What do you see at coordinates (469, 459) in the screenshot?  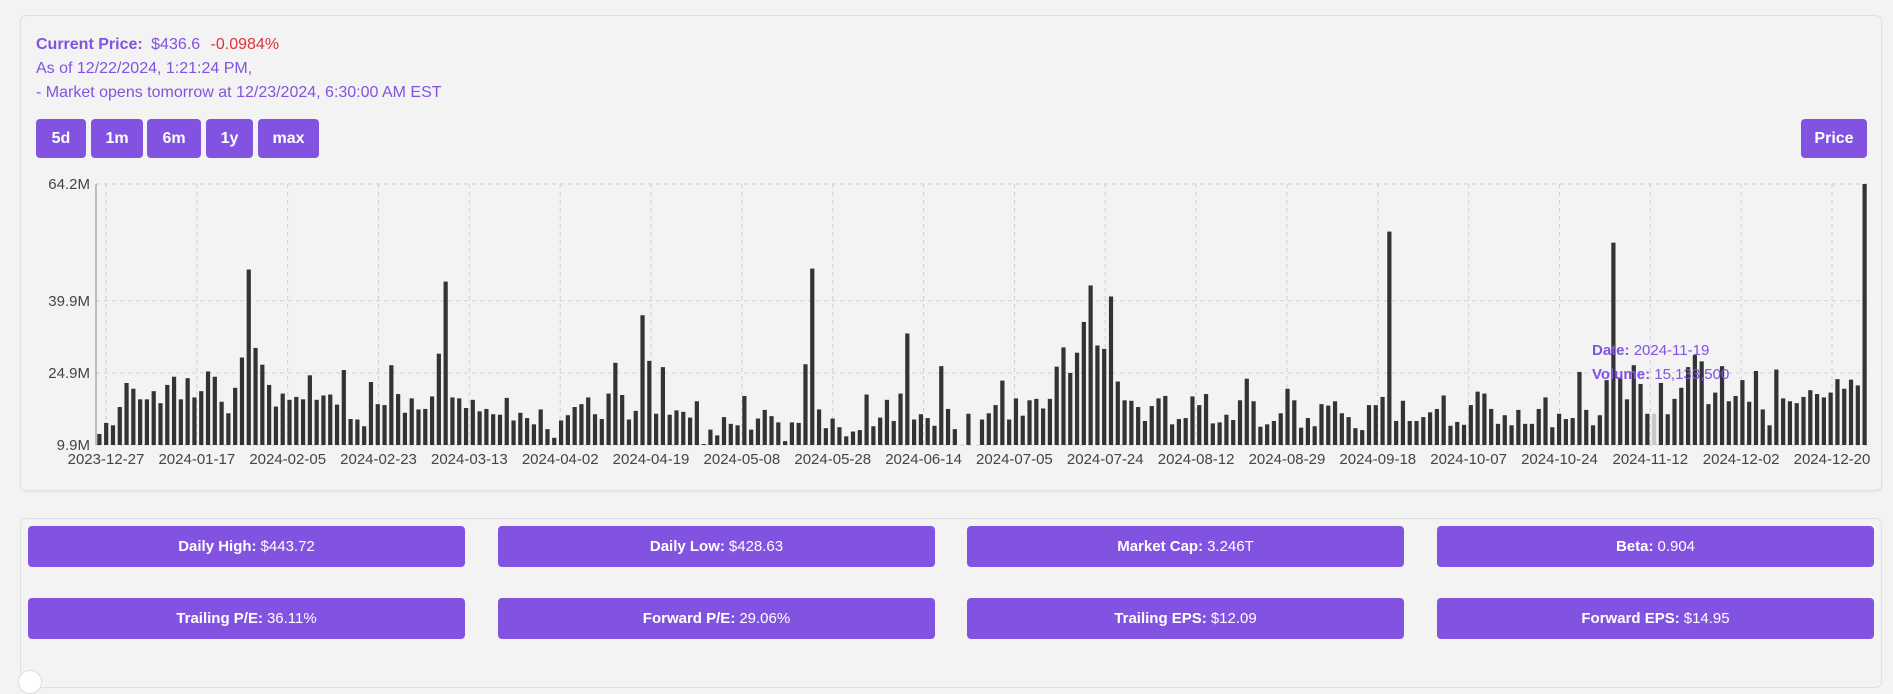 I see `x-tick-label: 2024-03-13` at bounding box center [469, 459].